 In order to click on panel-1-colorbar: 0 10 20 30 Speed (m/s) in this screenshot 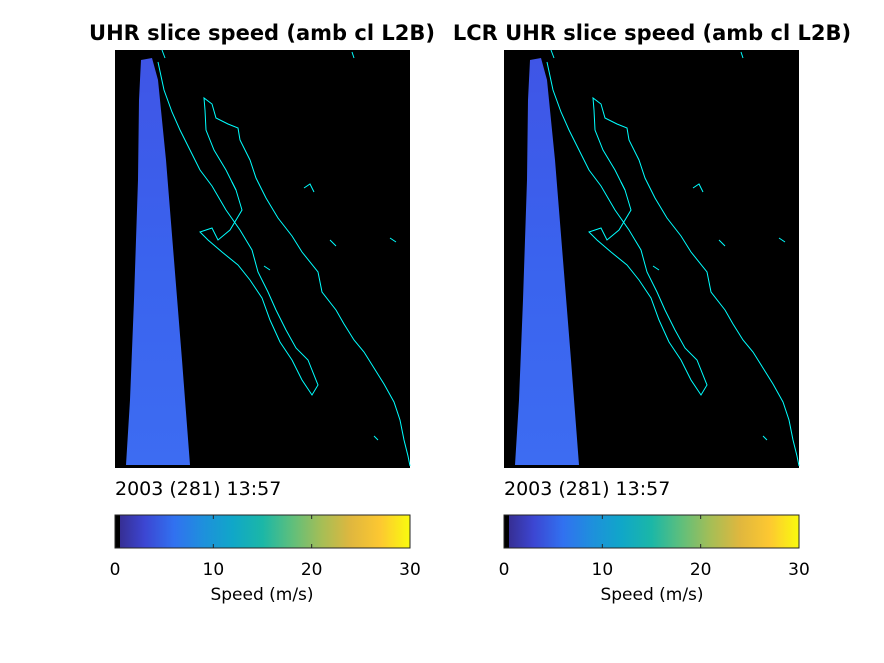, I will do `click(265, 559)`.